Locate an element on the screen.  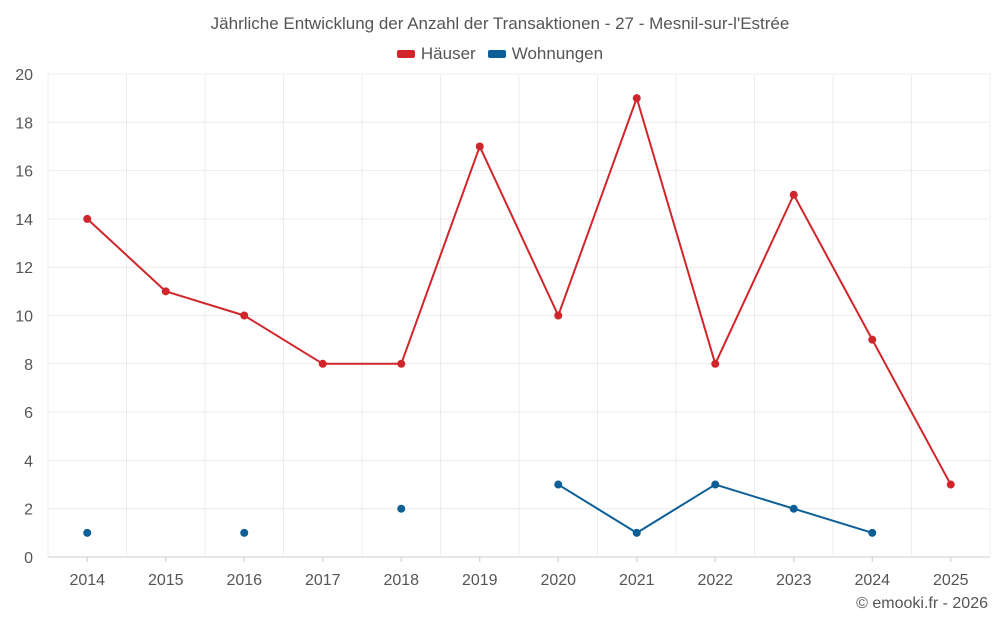
x-tick-label: 2020 is located at coordinates (558, 580).